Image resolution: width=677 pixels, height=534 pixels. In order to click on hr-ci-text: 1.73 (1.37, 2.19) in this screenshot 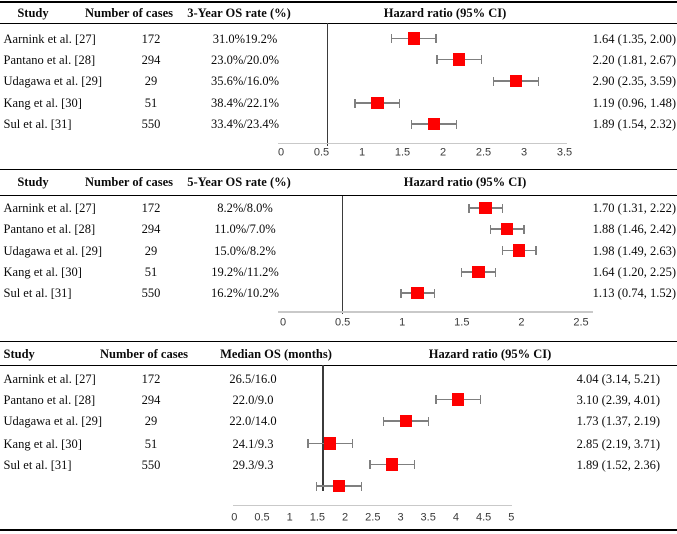, I will do `click(618, 420)`.